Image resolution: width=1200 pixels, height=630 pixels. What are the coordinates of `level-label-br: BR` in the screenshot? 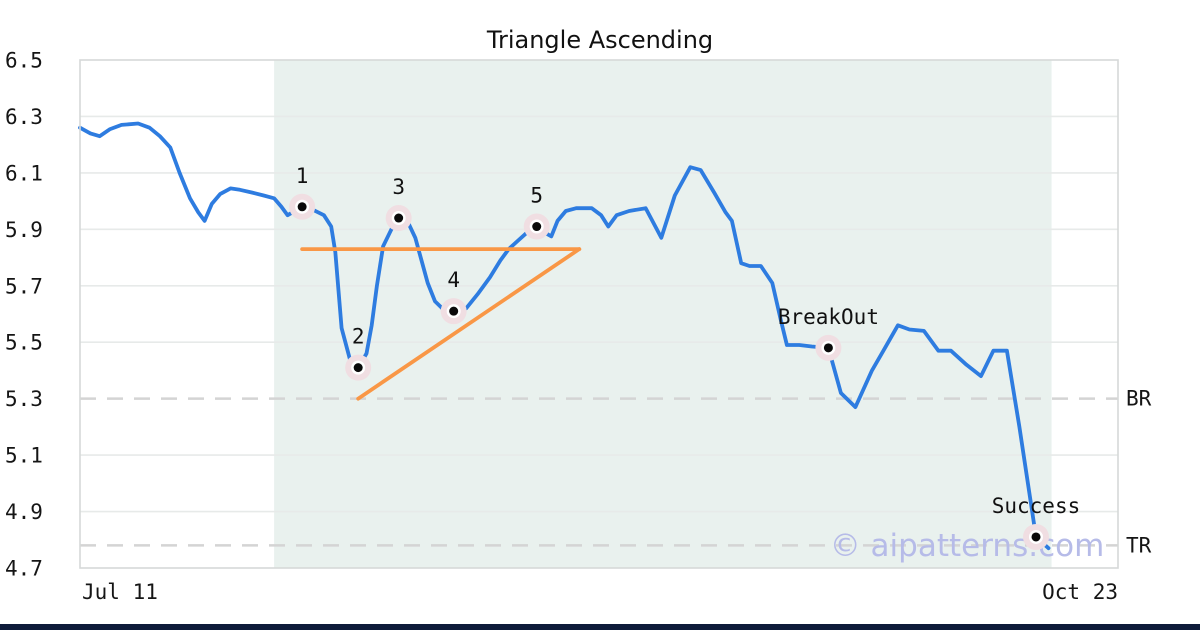 It's located at (1139, 399).